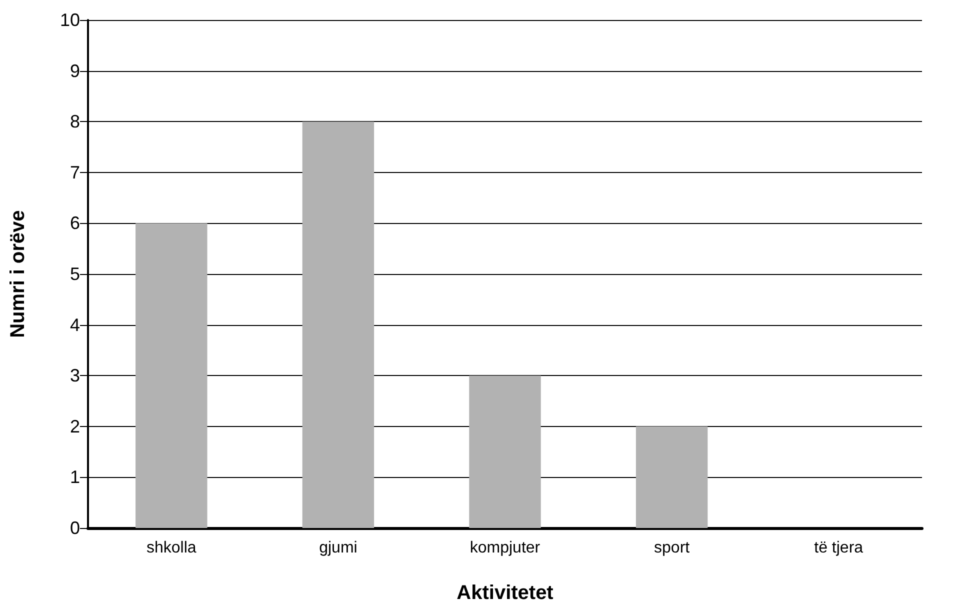 The image size is (960, 608). I want to click on y-tick-label: 3, so click(75, 376).